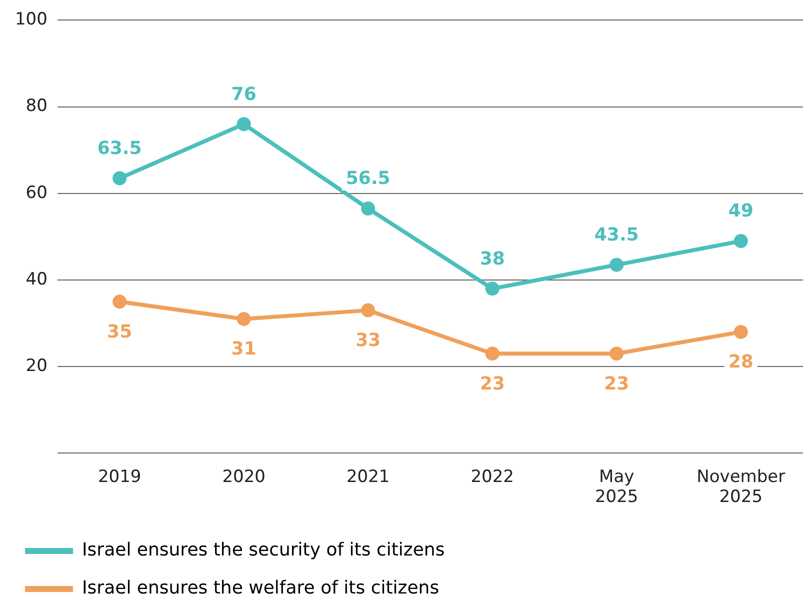 The height and width of the screenshot is (608, 811). What do you see at coordinates (31, 20) in the screenshot?
I see `y-tick-label: 100` at bounding box center [31, 20].